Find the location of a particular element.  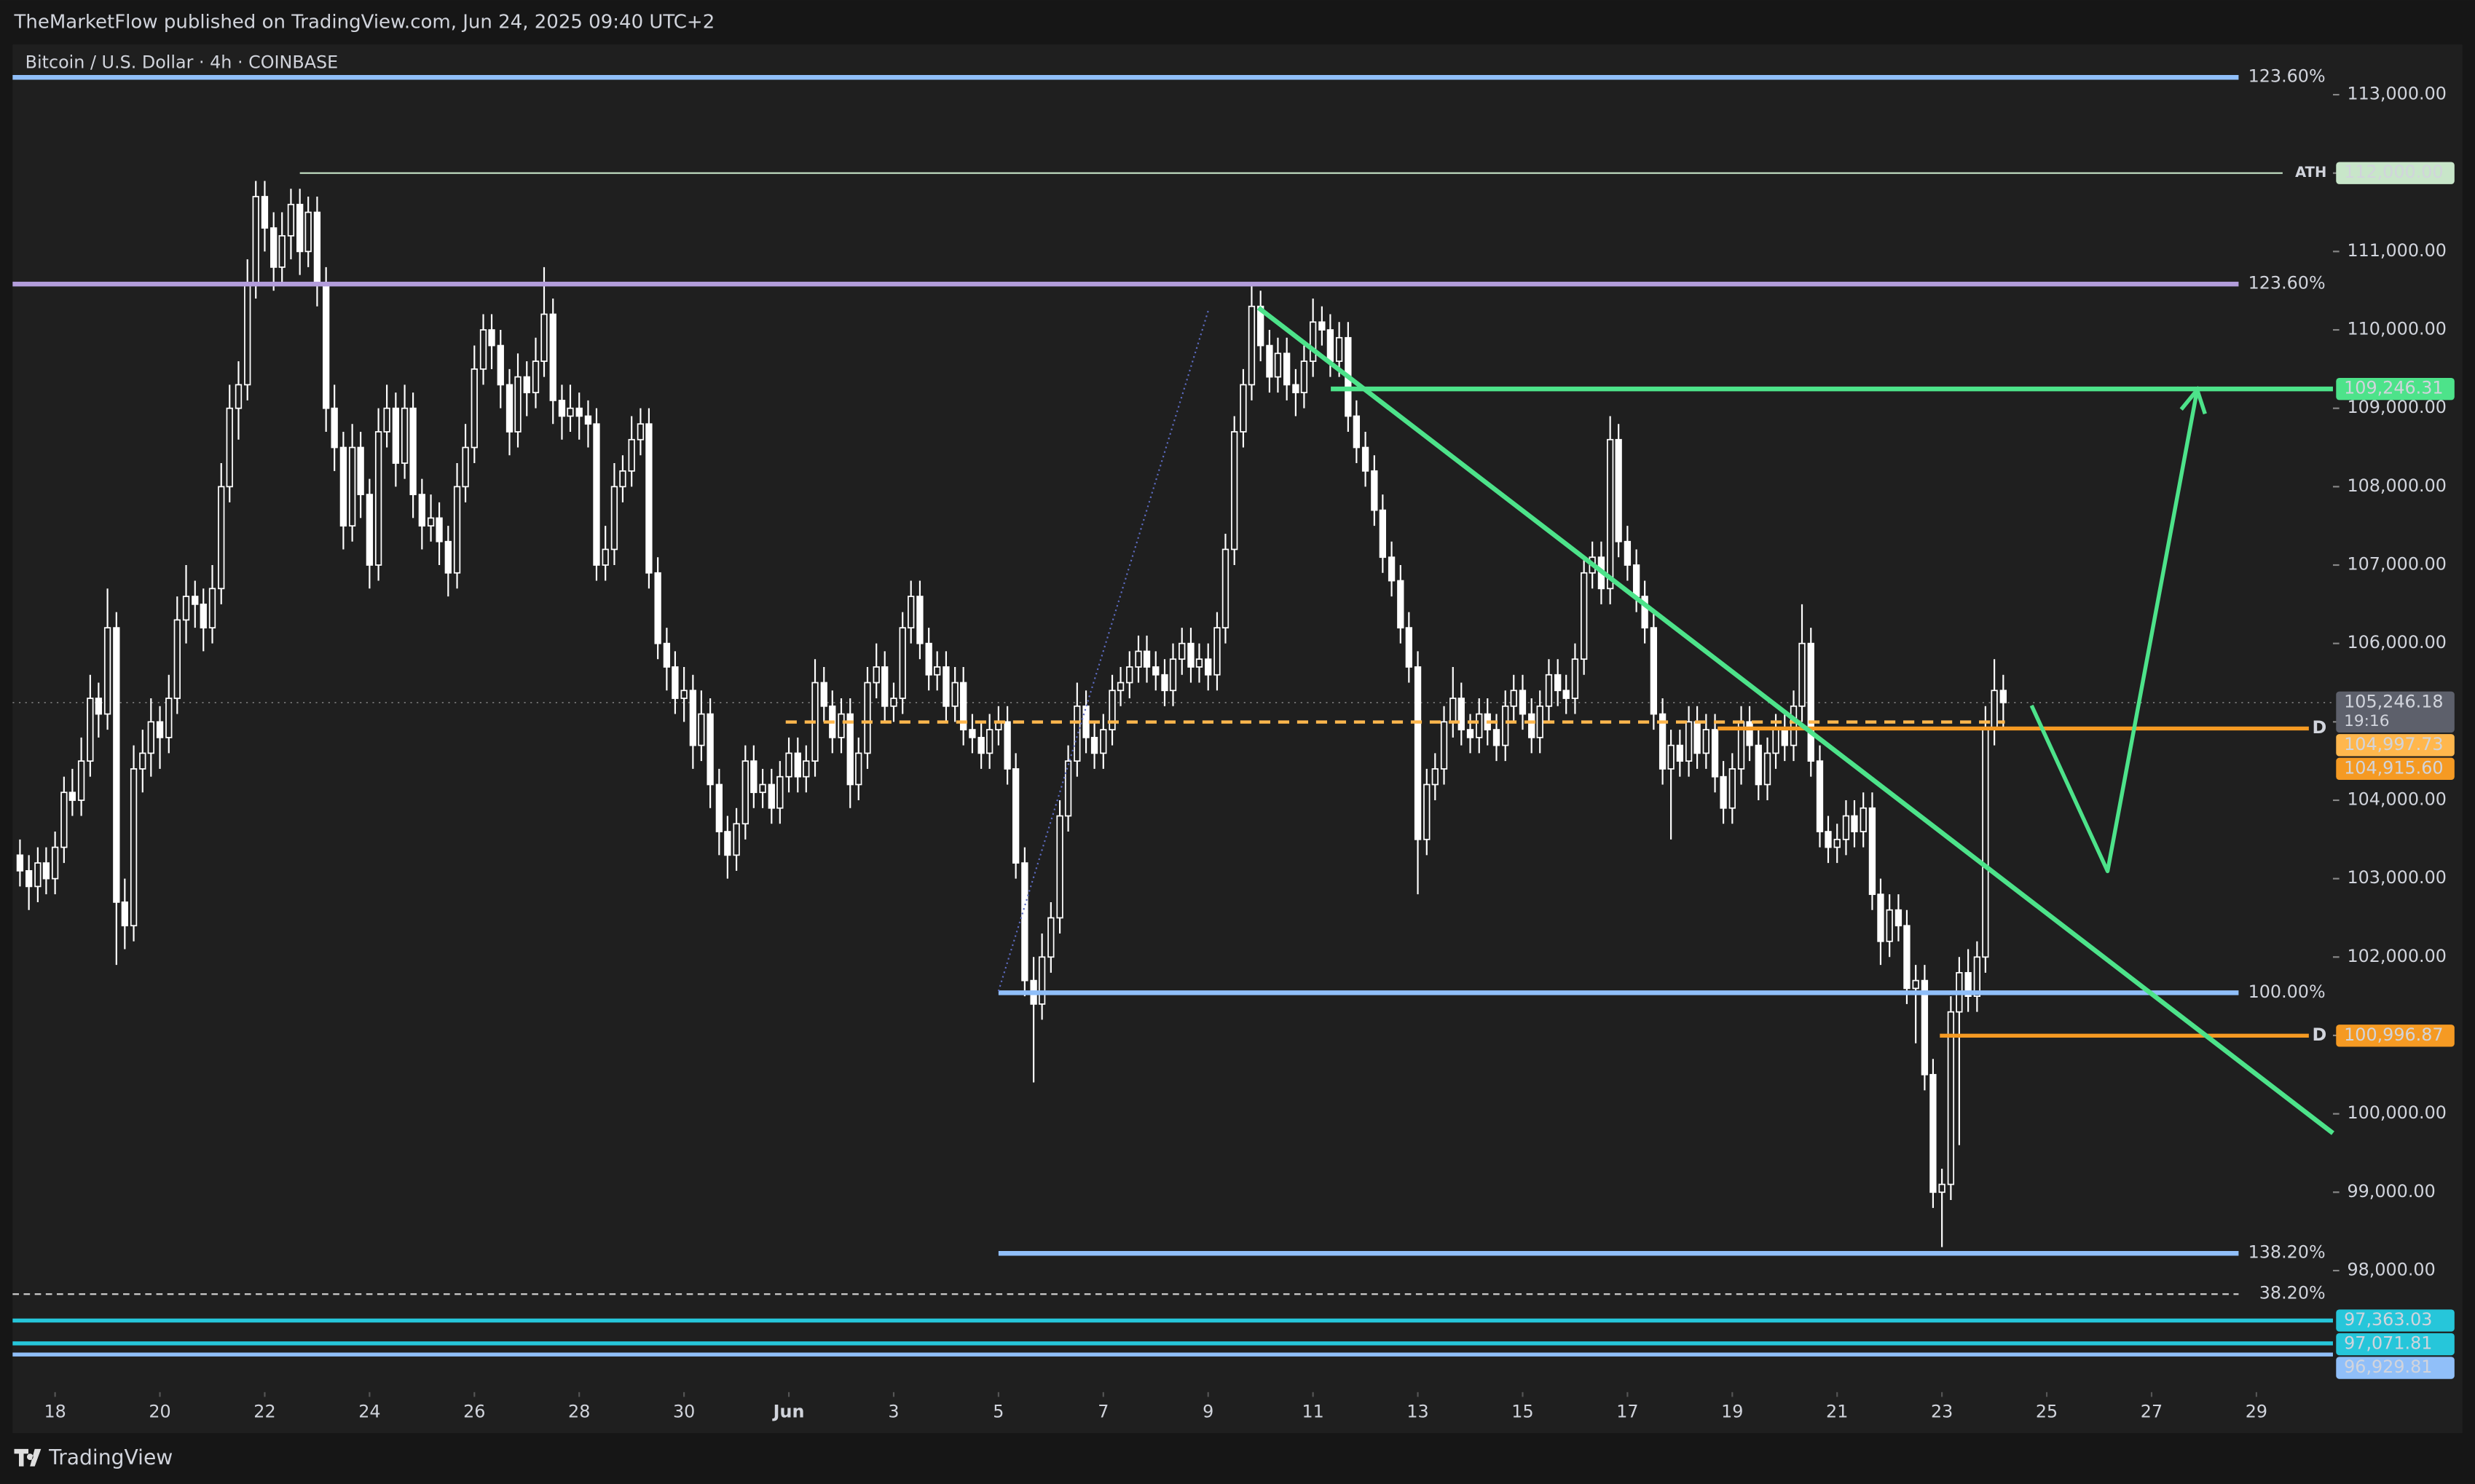

x-tick-label: 5 is located at coordinates (998, 1412).